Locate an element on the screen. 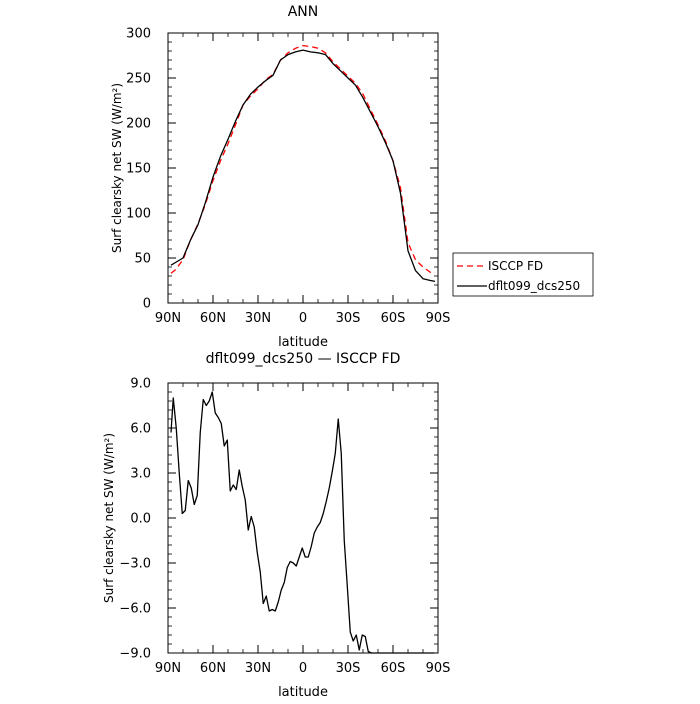  legend-box is located at coordinates (523, 274).